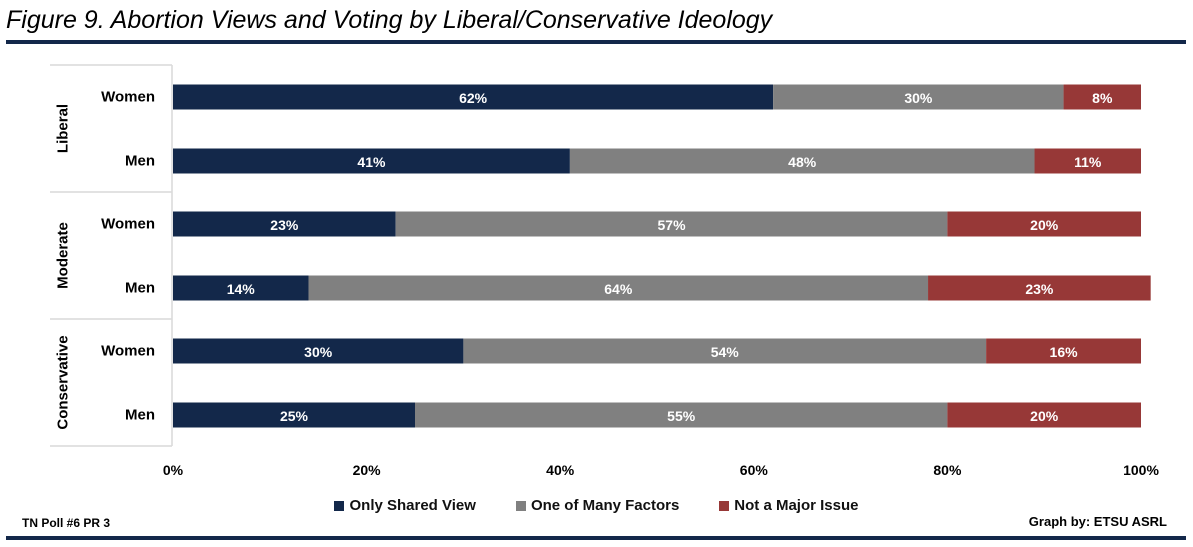 This screenshot has width=1193, height=547. I want to click on data-label: 54%, so click(725, 352).